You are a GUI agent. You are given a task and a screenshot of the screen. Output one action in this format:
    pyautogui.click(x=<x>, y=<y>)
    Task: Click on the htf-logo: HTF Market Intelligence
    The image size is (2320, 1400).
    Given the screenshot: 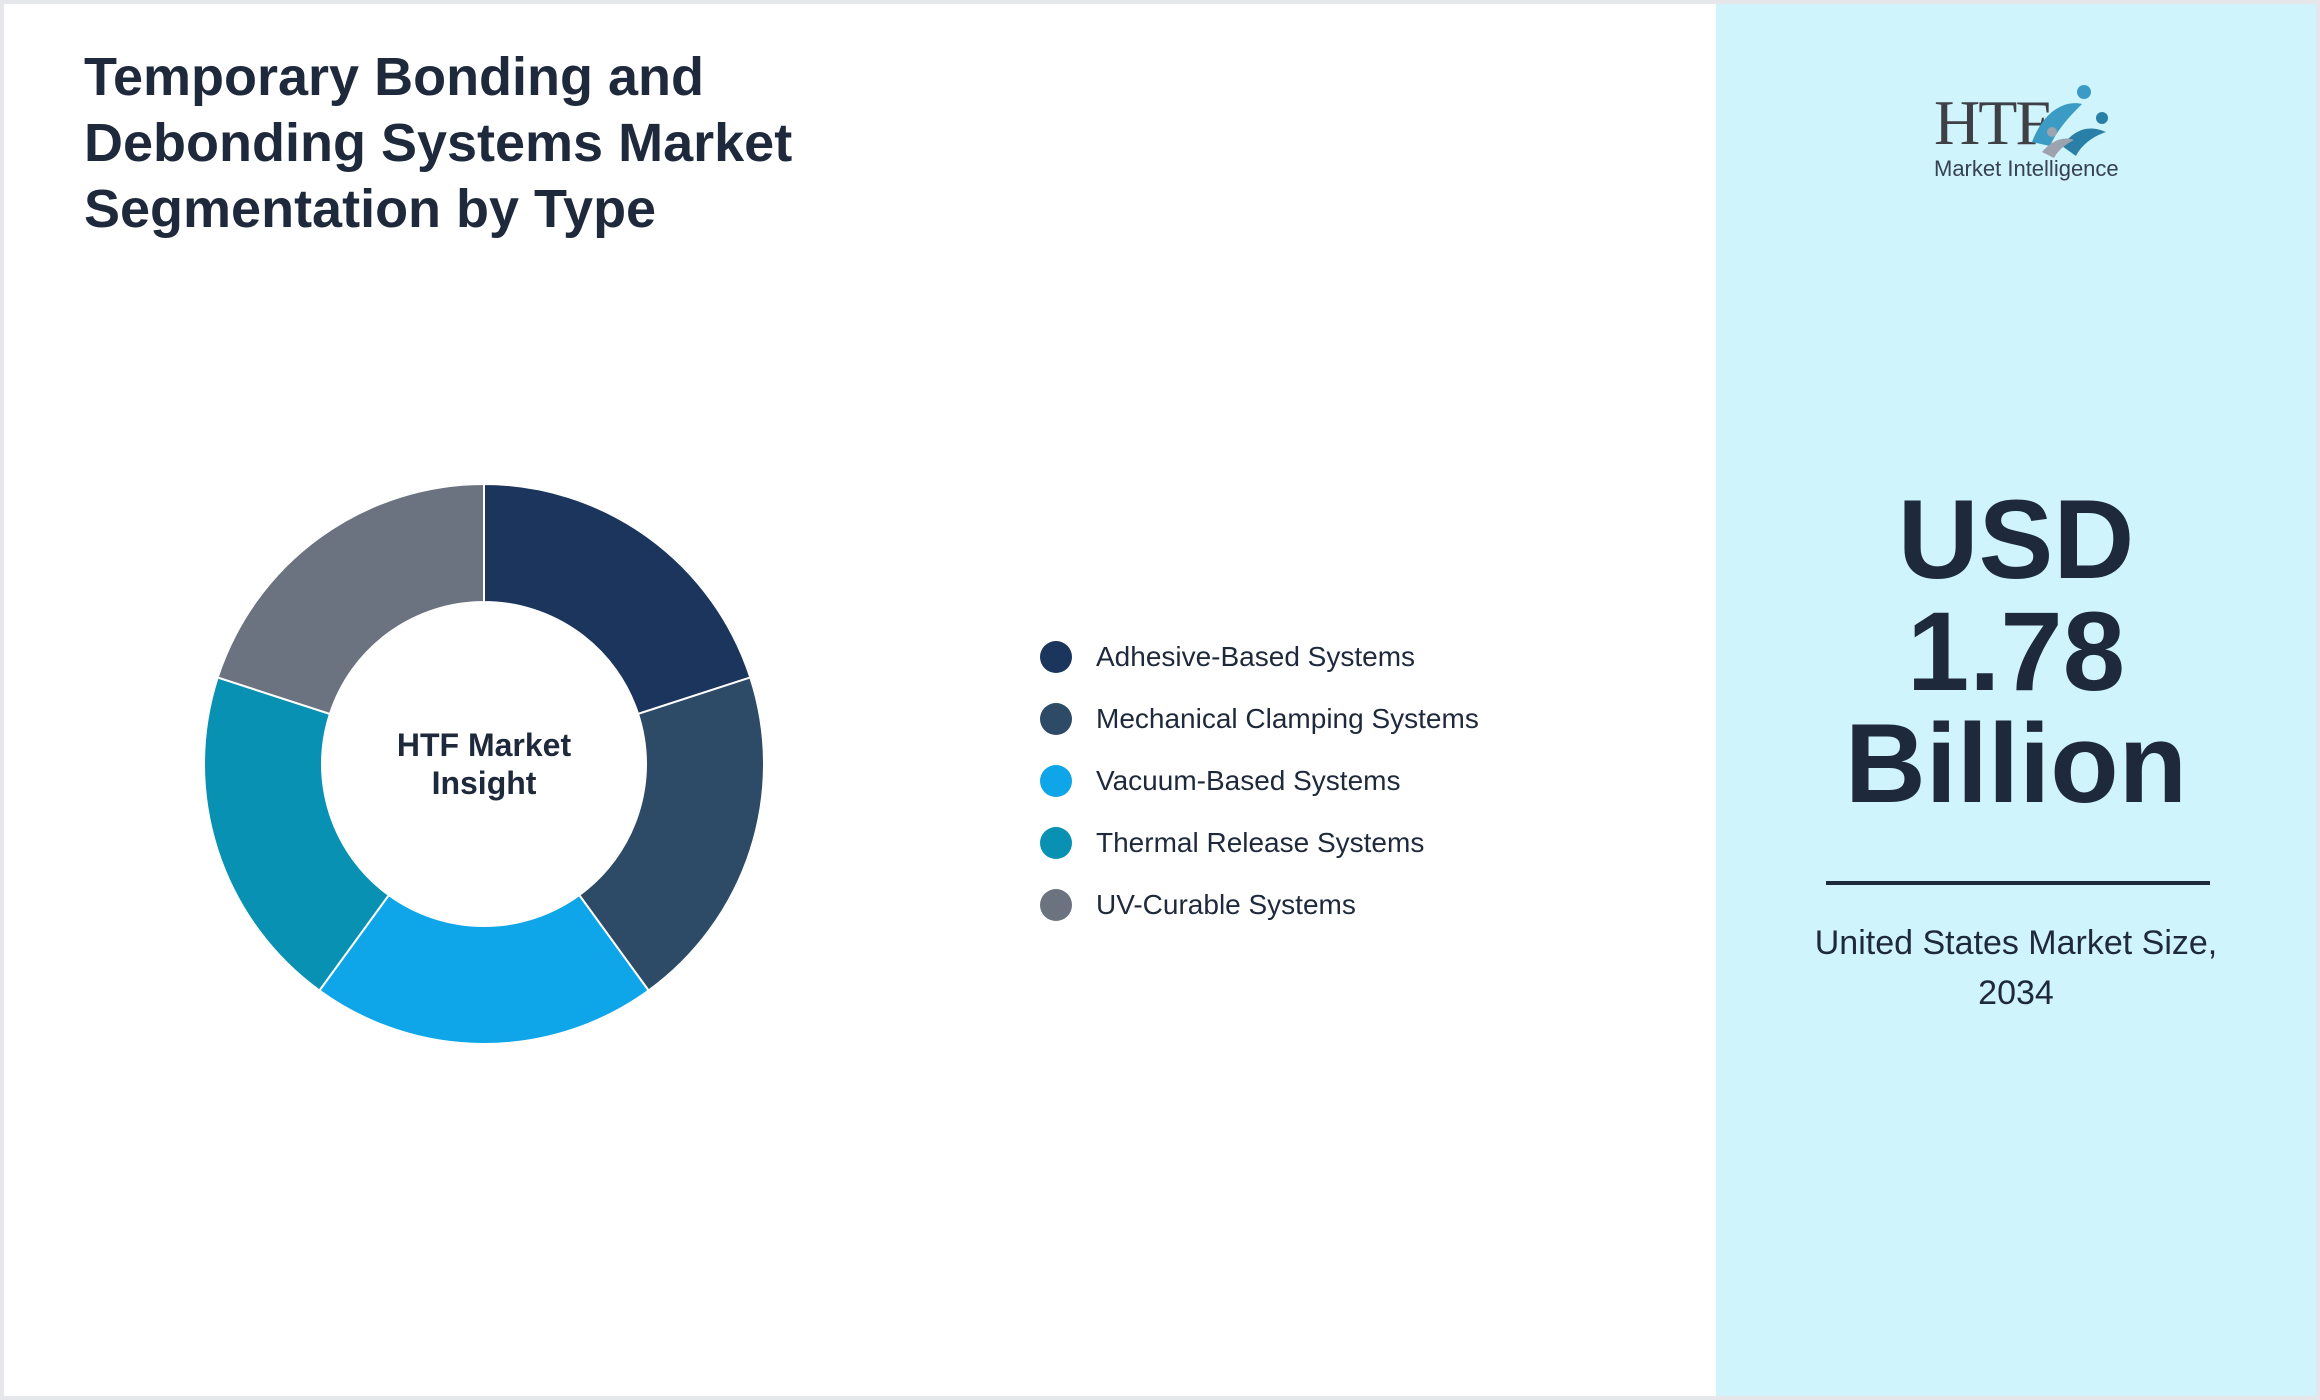 What is the action you would take?
    pyautogui.click(x=2021, y=135)
    